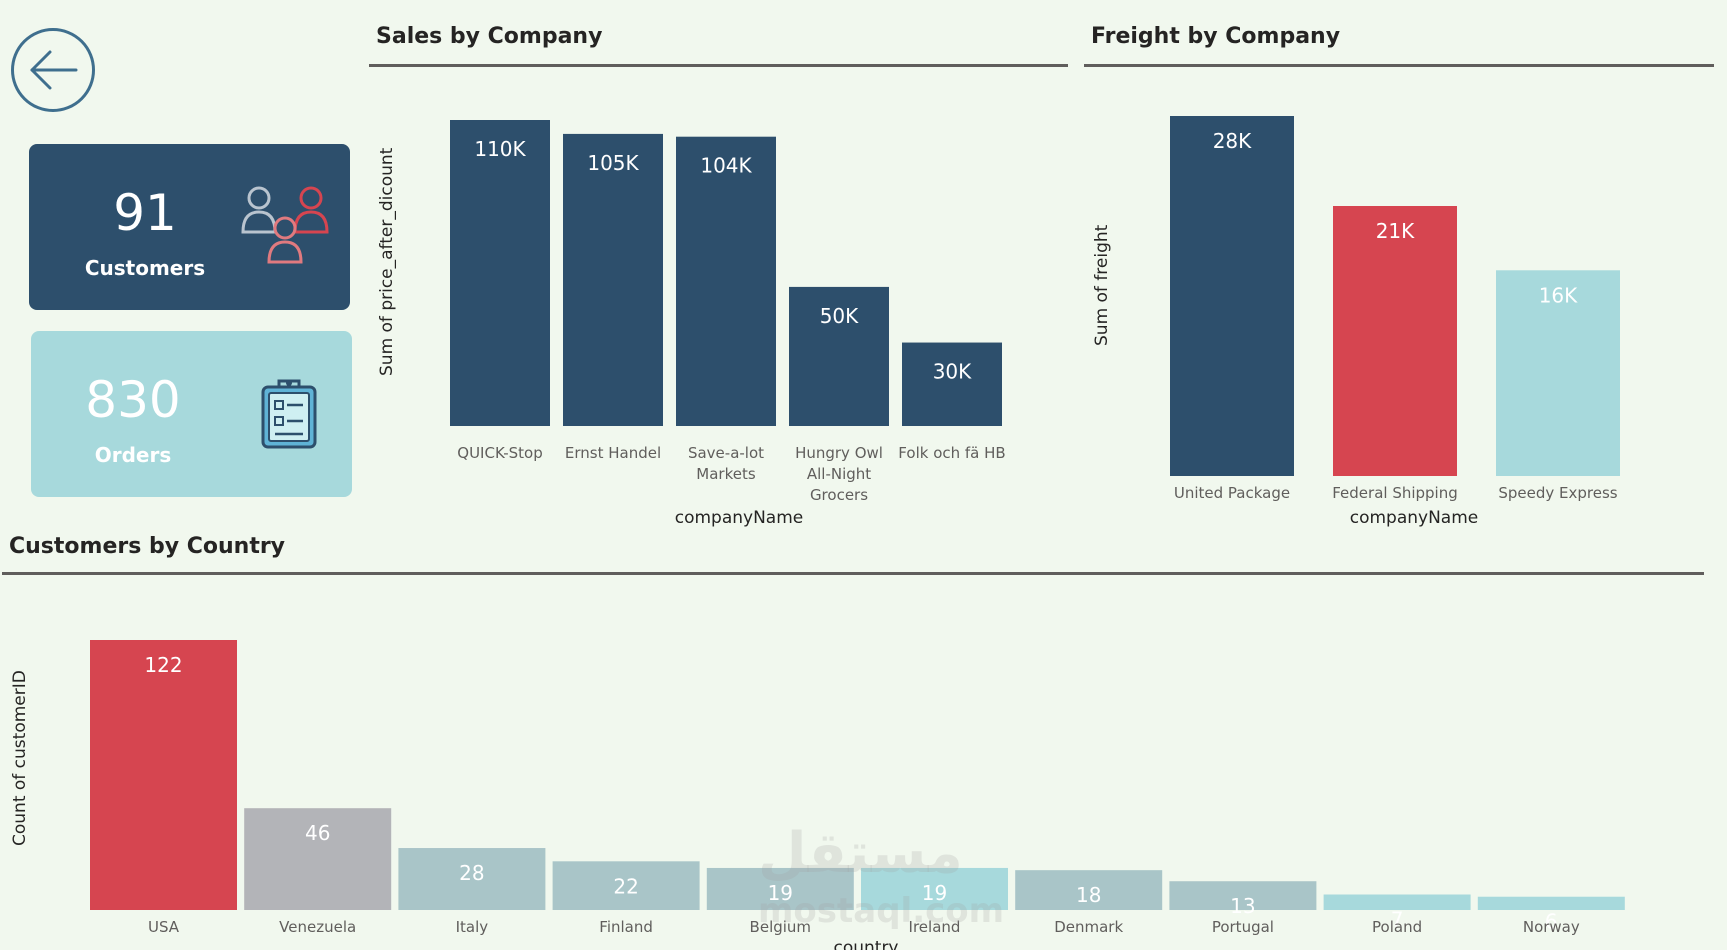  What do you see at coordinates (839, 453) in the screenshot?
I see `category-label: Hungry Owl` at bounding box center [839, 453].